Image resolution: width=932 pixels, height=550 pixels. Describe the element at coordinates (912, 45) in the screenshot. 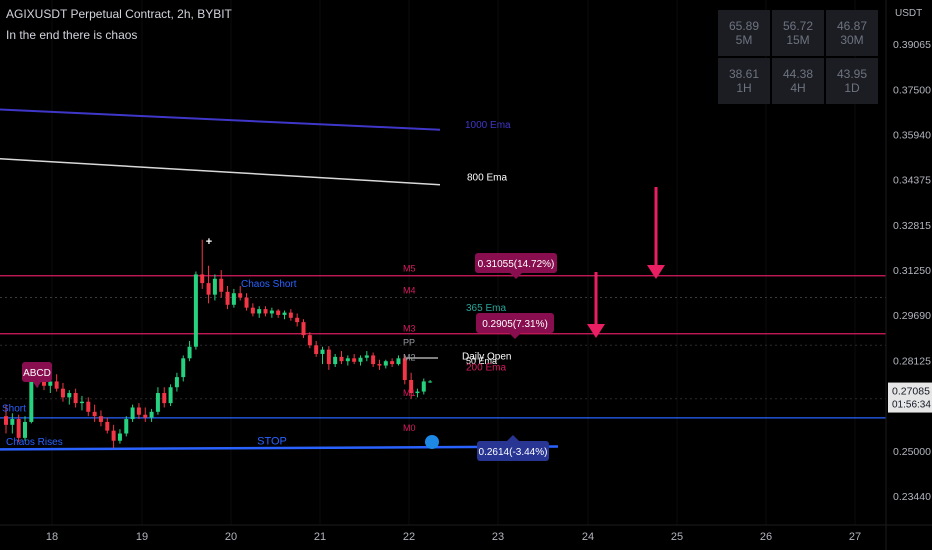

I see `price-tick-label: 0.39065` at that location.